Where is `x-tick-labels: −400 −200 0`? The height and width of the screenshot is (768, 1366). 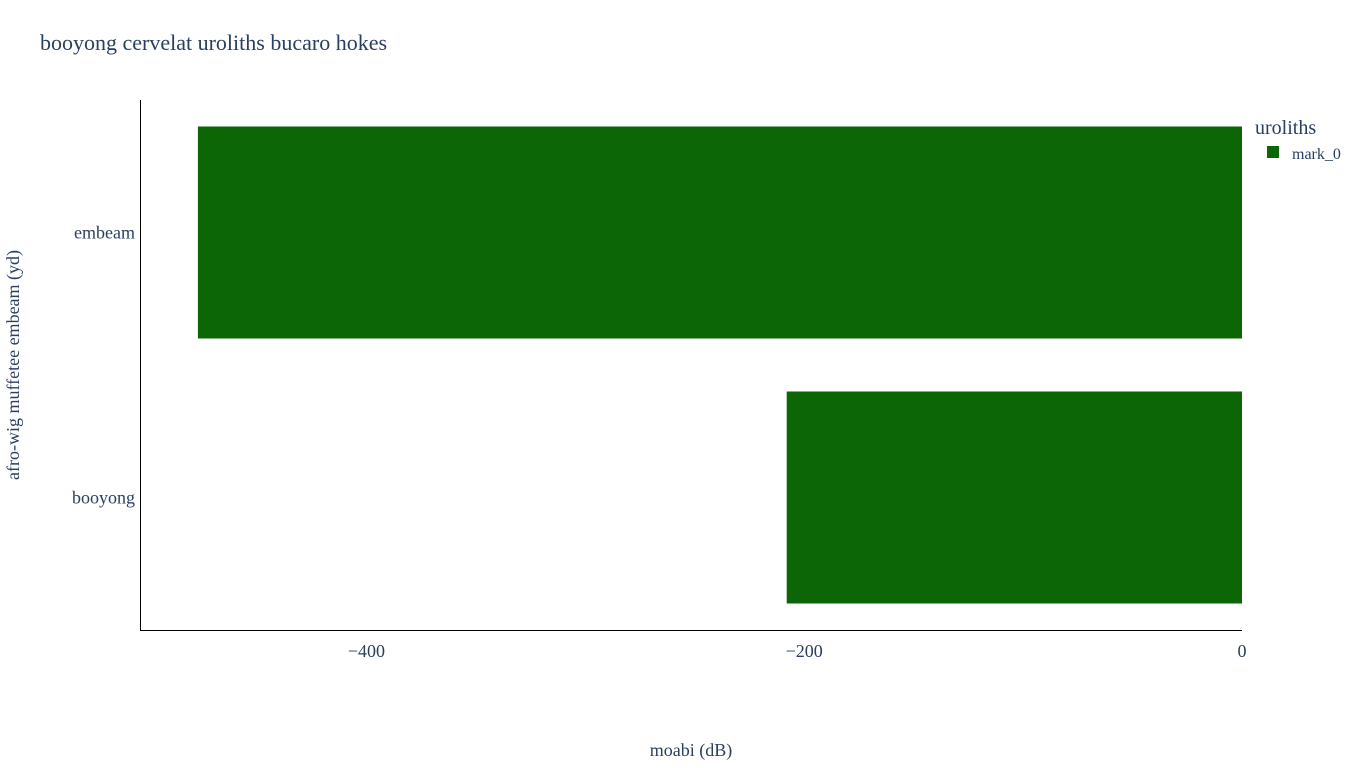
x-tick-labels: −400 −200 0 is located at coordinates (797, 651).